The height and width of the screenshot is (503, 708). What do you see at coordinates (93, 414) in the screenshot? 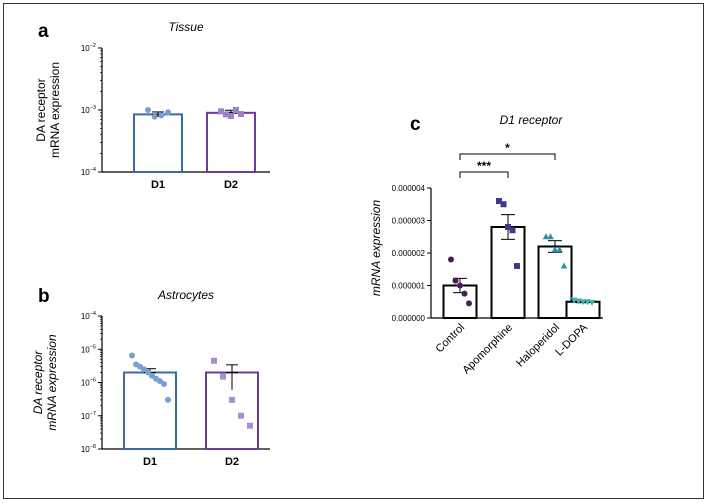
I see `y-tick-exponent: −7` at bounding box center [93, 414].